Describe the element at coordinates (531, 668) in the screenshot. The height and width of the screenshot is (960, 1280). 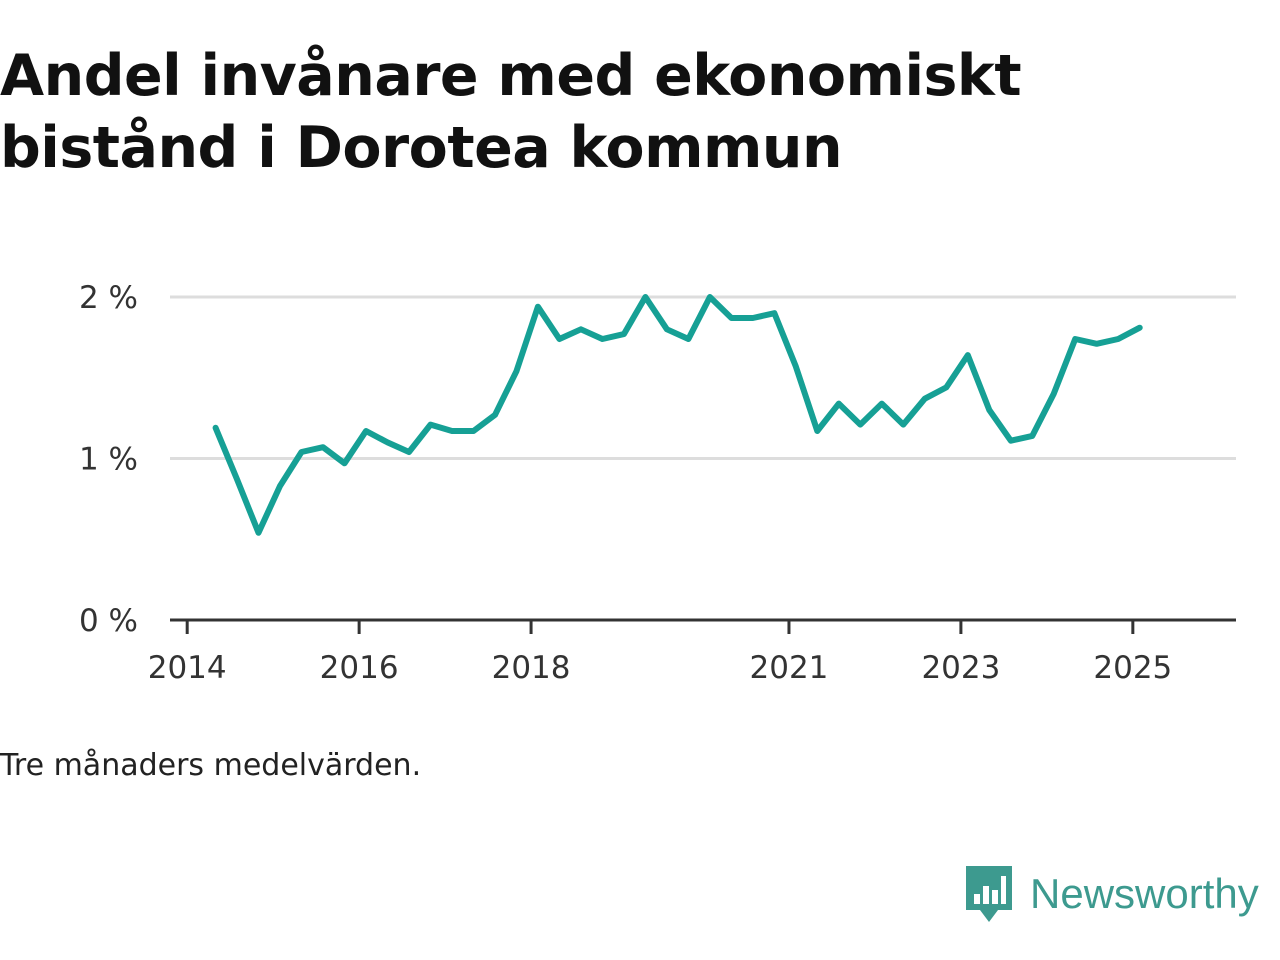
I see `x-tick-label: 2018` at that location.